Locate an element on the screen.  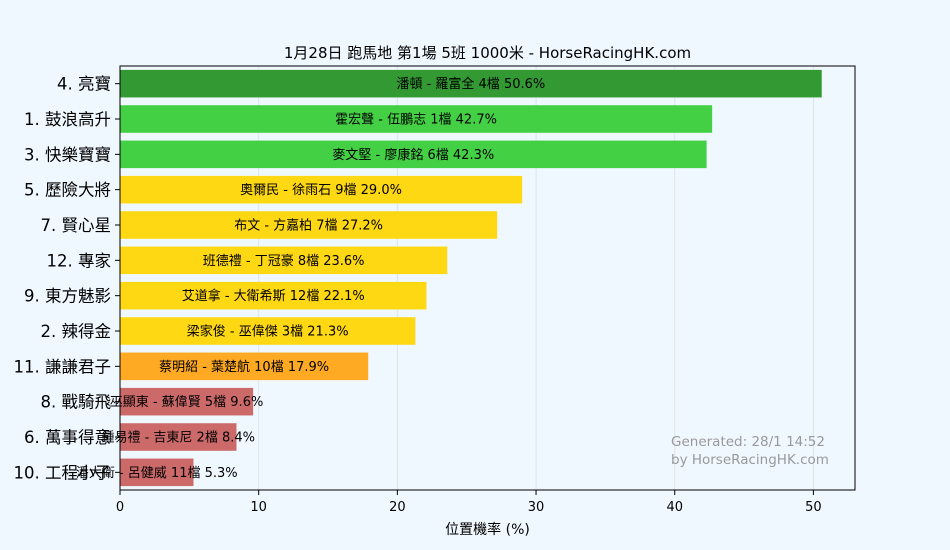
bar-label: 蔡明紹 - 葉楚航 10檔 17.9% is located at coordinates (244, 367).